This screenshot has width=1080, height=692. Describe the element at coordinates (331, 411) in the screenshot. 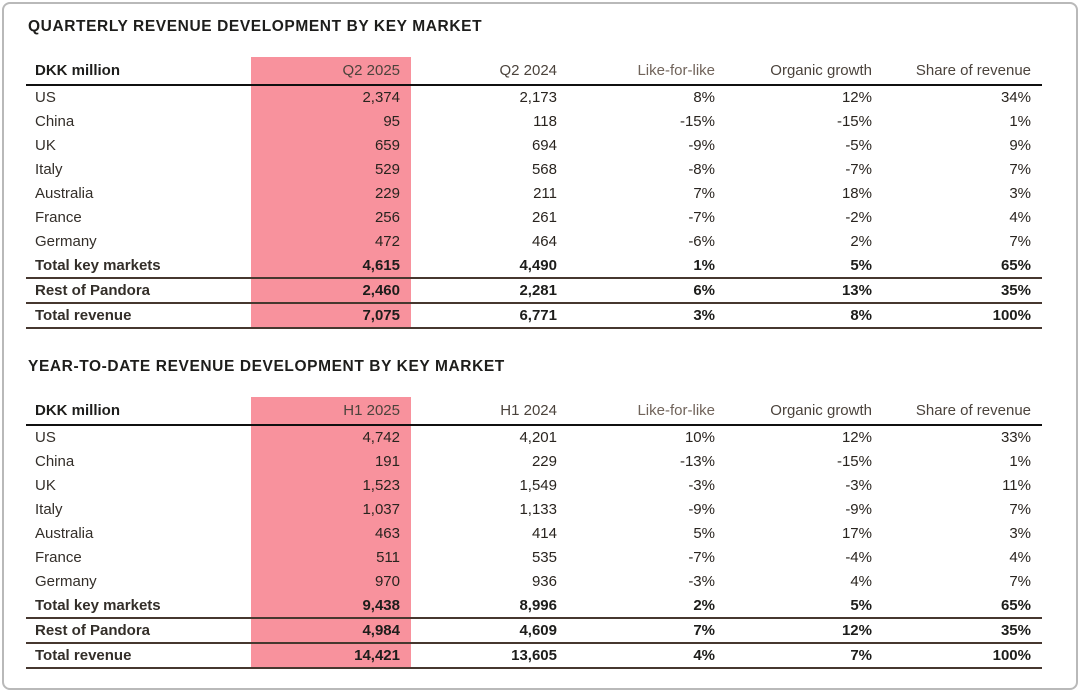

I see `column-header-h1-2025: H1 2025` at that location.